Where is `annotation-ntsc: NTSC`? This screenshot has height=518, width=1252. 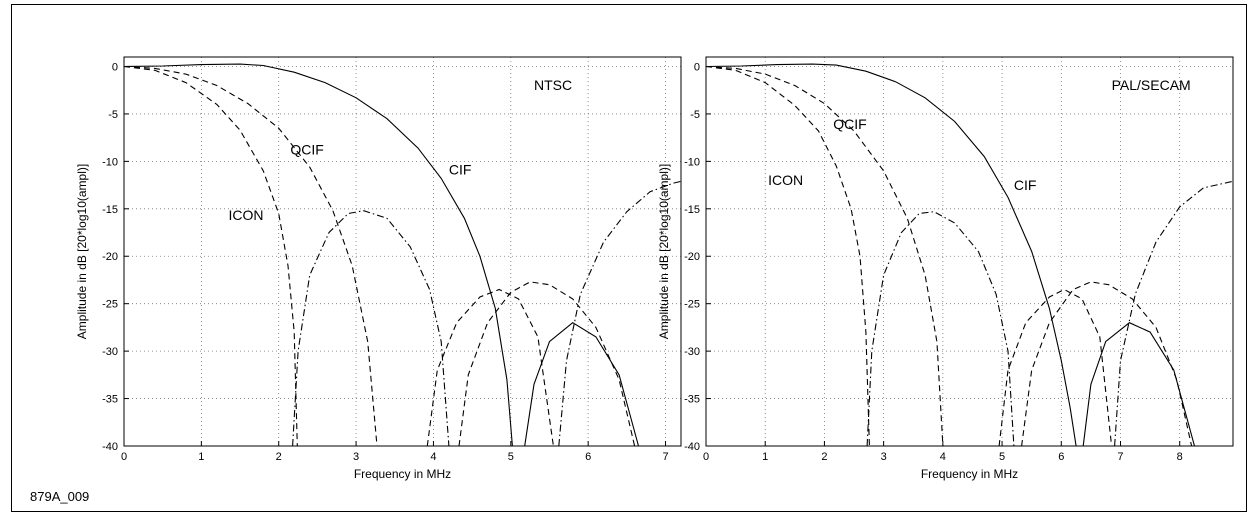 annotation-ntsc: NTSC is located at coordinates (553, 85).